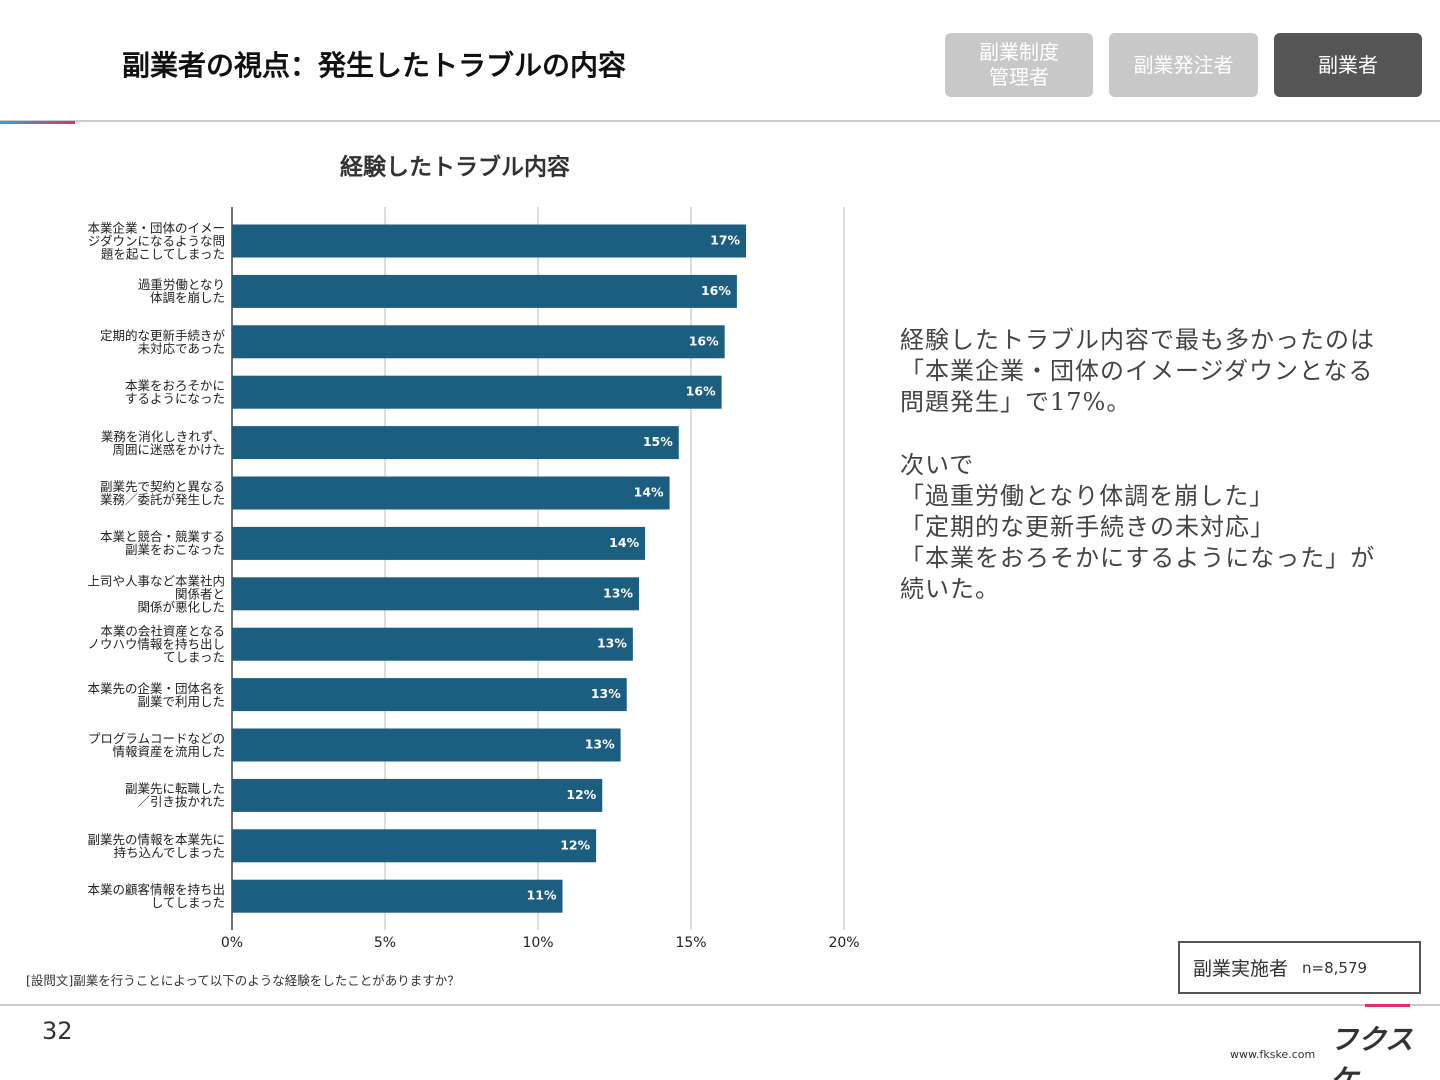 The height and width of the screenshot is (1080, 1440). Describe the element at coordinates (537, 943) in the screenshot. I see `x-tick-label: 10%` at that location.